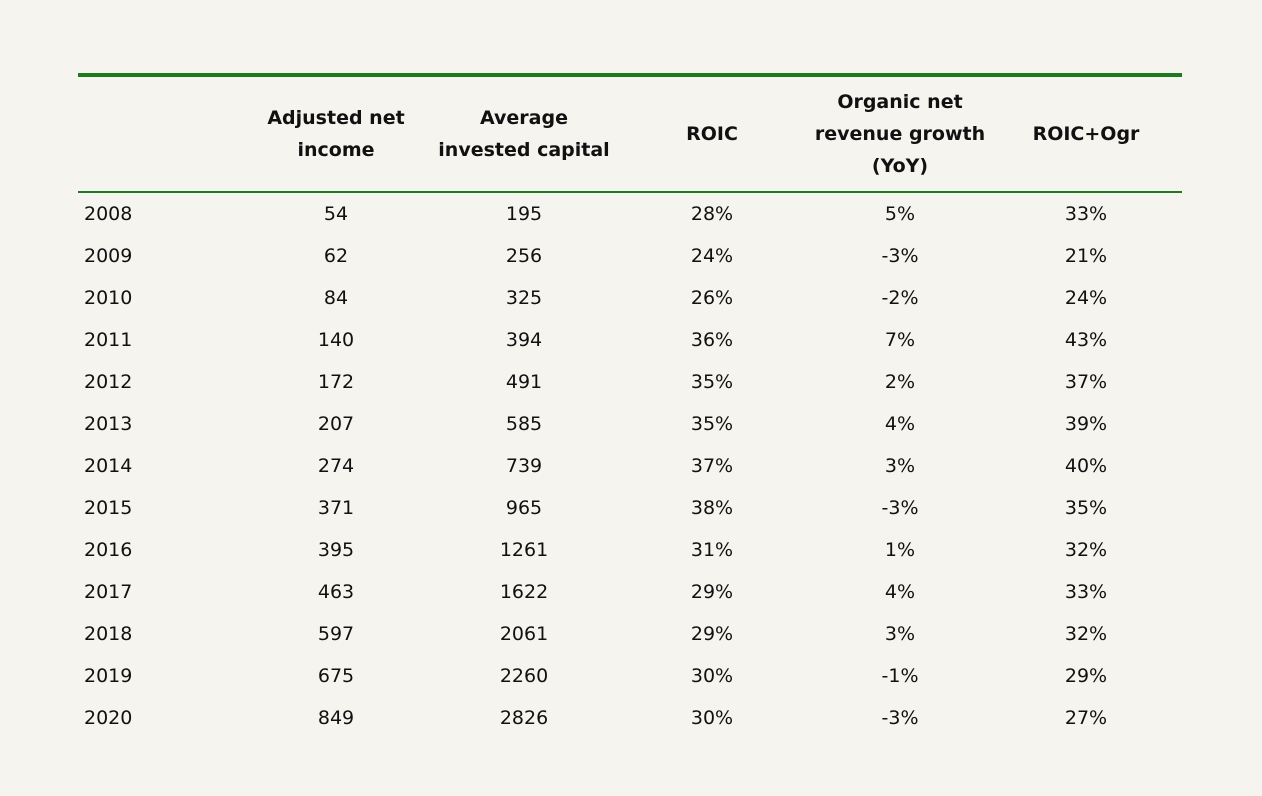 This screenshot has height=796, width=1262. I want to click on adjusted-net-income-cell: 371, so click(336, 508).